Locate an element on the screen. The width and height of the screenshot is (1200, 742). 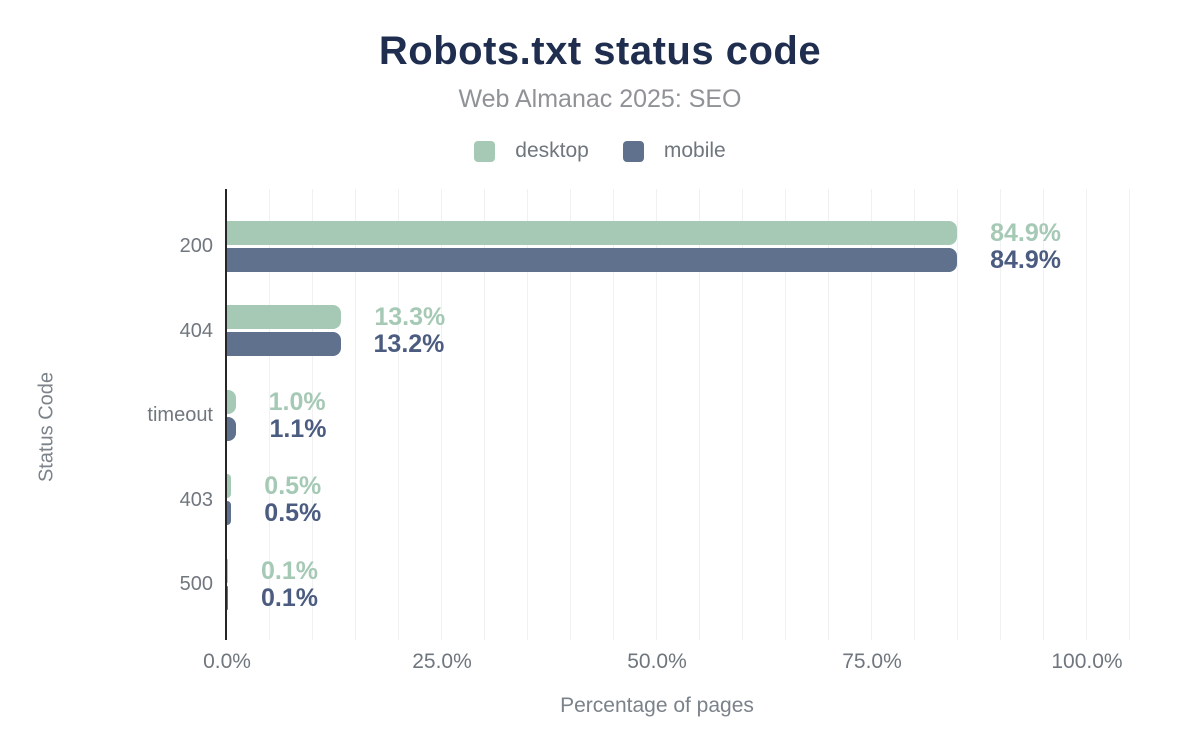
value-label-mobile-200: 84.9% is located at coordinates (1026, 259).